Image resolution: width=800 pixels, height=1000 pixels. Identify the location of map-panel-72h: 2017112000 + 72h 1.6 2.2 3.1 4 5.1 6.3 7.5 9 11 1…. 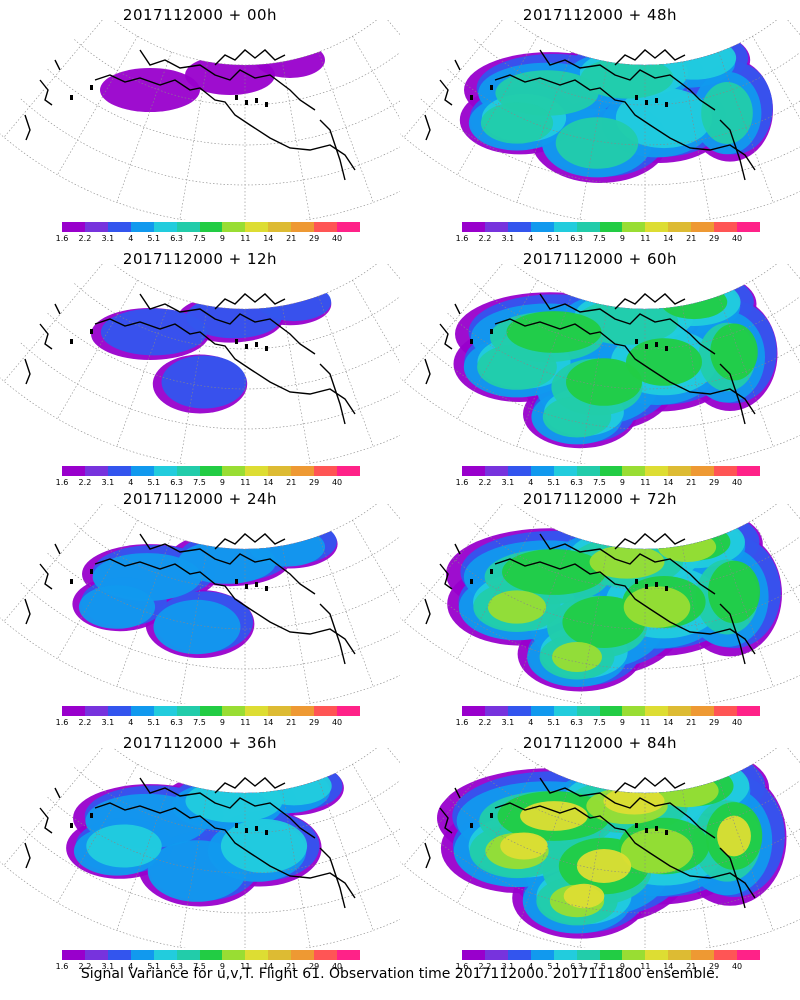
(600, 609).